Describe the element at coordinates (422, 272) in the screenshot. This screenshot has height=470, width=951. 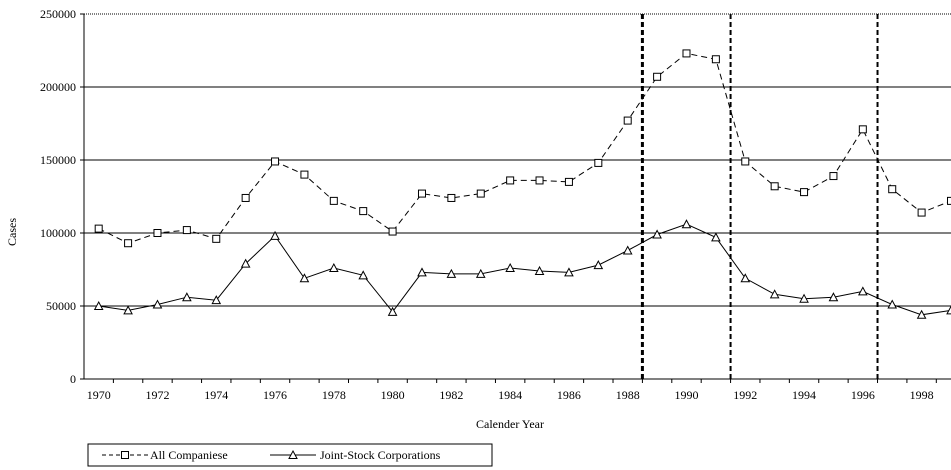
I see `data-point-joint-stock-corporations-1981` at that location.